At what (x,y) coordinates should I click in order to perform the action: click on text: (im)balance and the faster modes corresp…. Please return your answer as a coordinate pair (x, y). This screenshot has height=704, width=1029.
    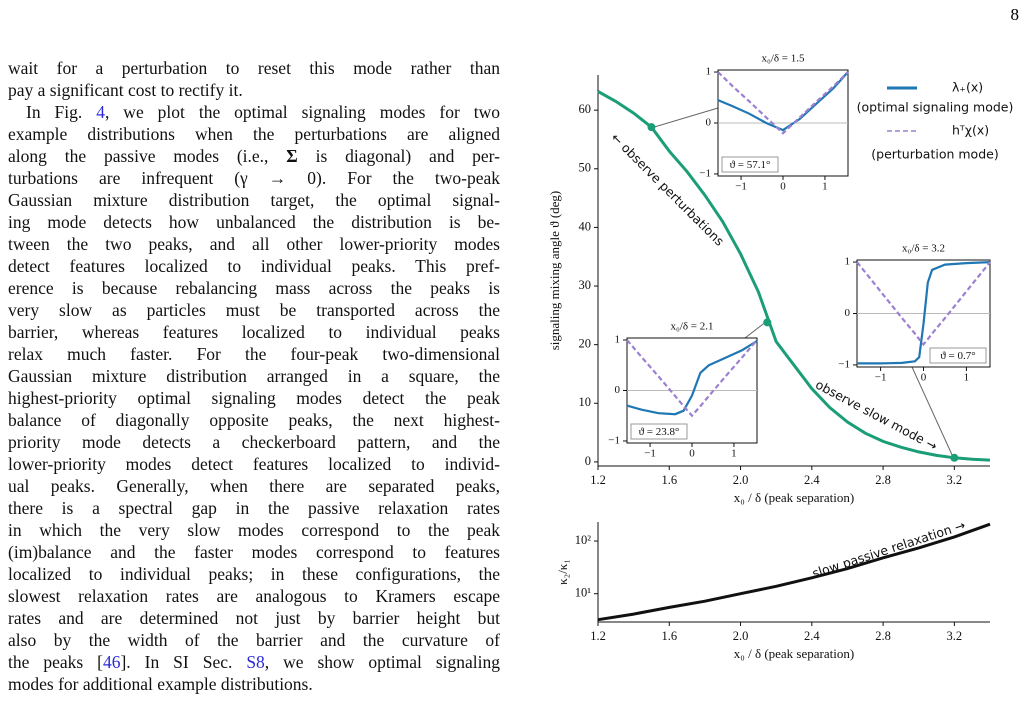
    Looking at the image, I should click on (254, 552).